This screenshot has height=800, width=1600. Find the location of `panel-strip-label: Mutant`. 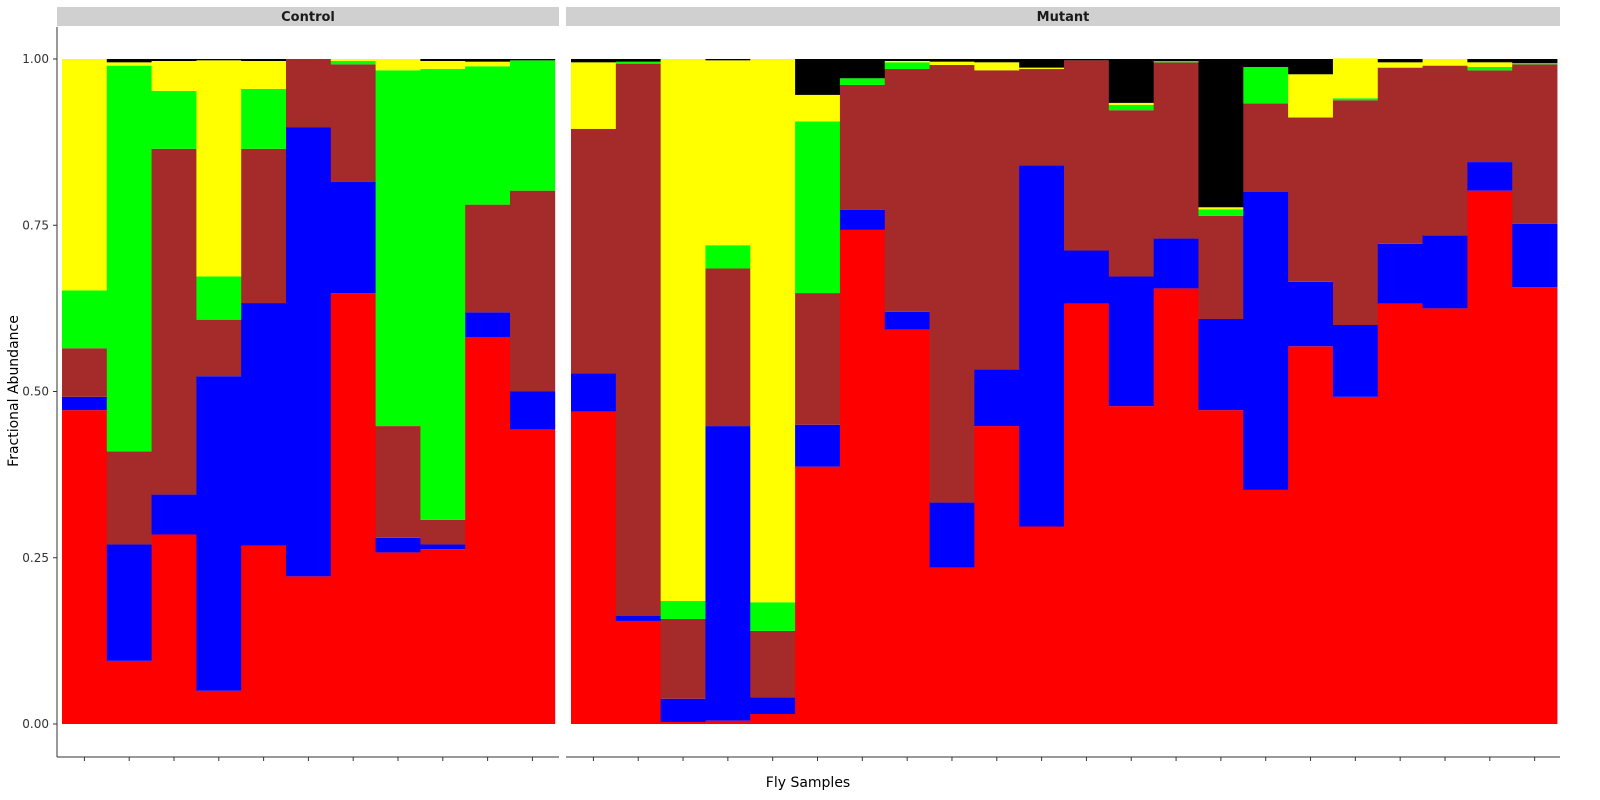

panel-strip-label: Mutant is located at coordinates (1063, 17).